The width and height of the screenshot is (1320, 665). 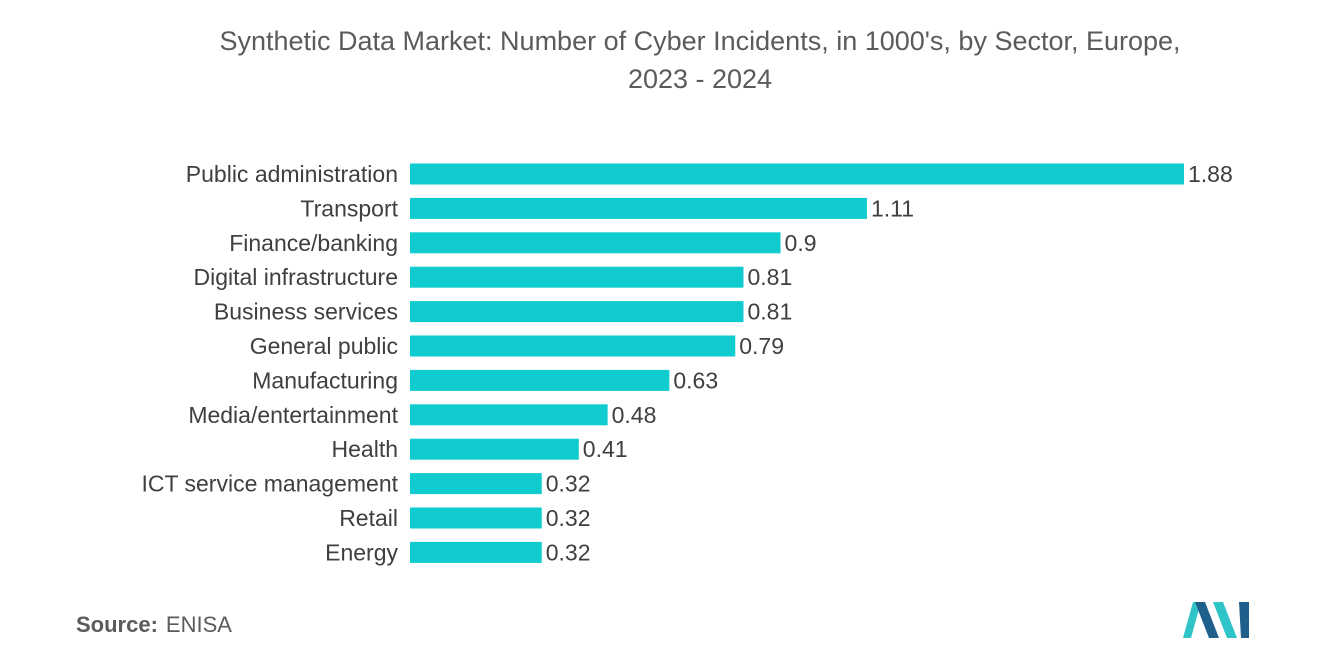 What do you see at coordinates (695, 380) in the screenshot?
I see `value-label: 0.63` at bounding box center [695, 380].